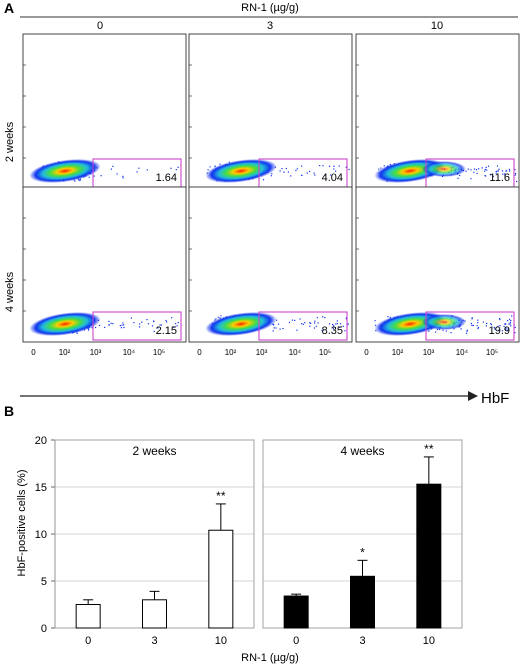 Image resolution: width=520 pixels, height=666 pixels. I want to click on row-label-2-weeks: 2 weeks, so click(10, 141).